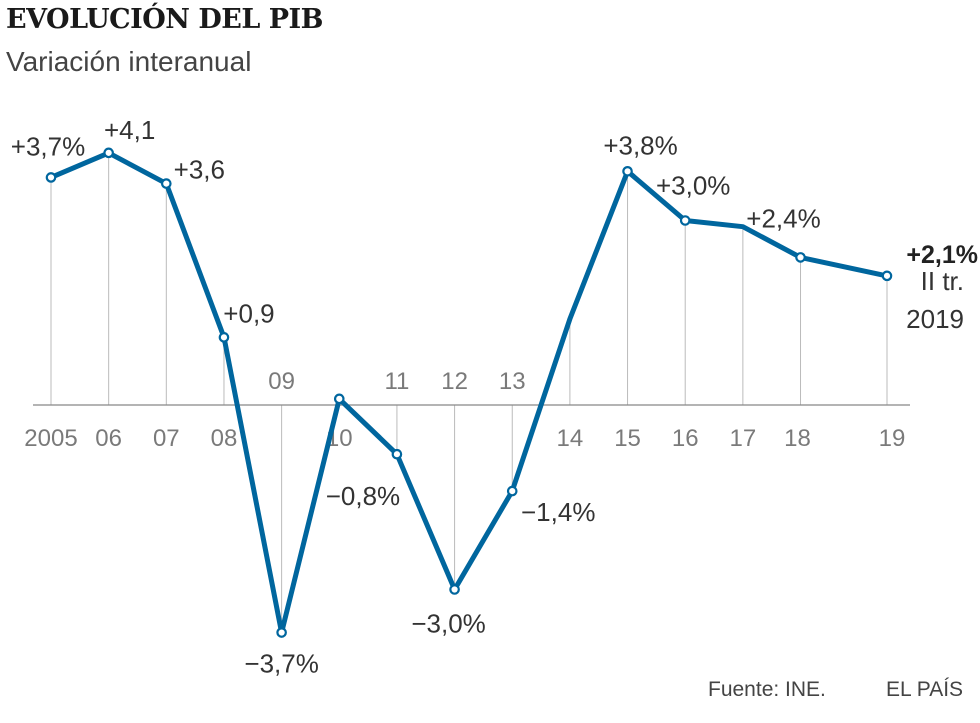 The image size is (980, 723). I want to click on x-tick-label: 07, so click(166, 438).